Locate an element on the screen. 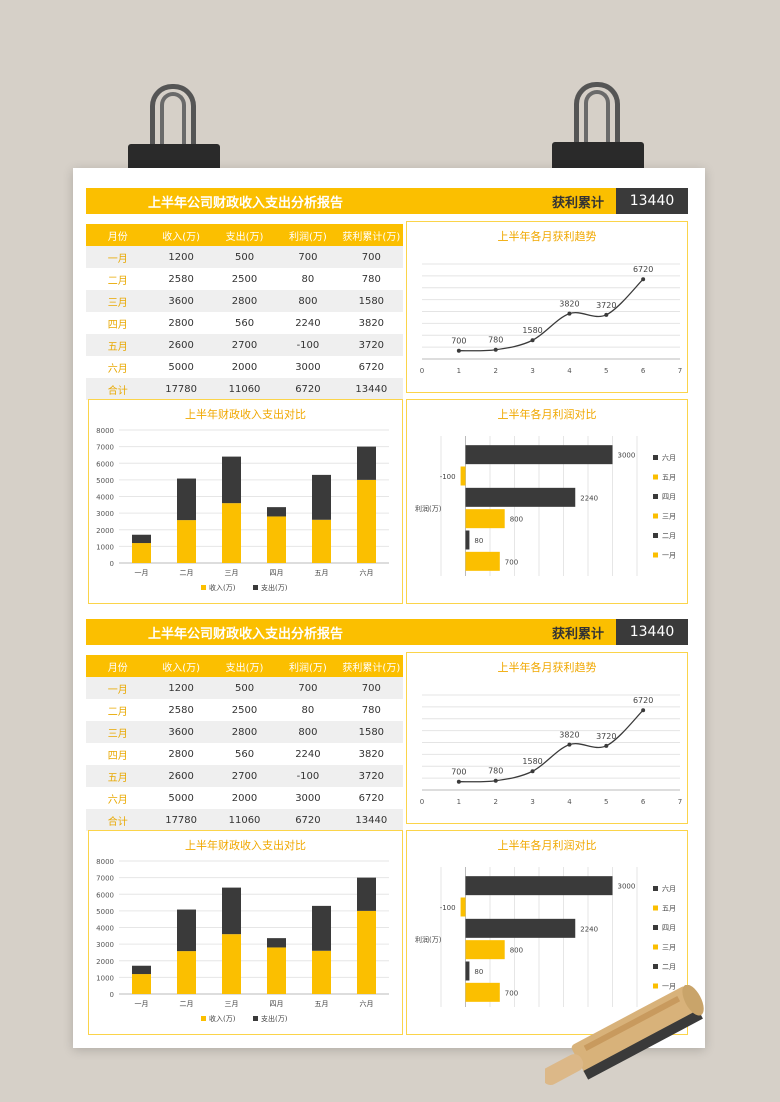 The width and height of the screenshot is (780, 1102). chart-title: 上半年各月利润对比 is located at coordinates (547, 845).